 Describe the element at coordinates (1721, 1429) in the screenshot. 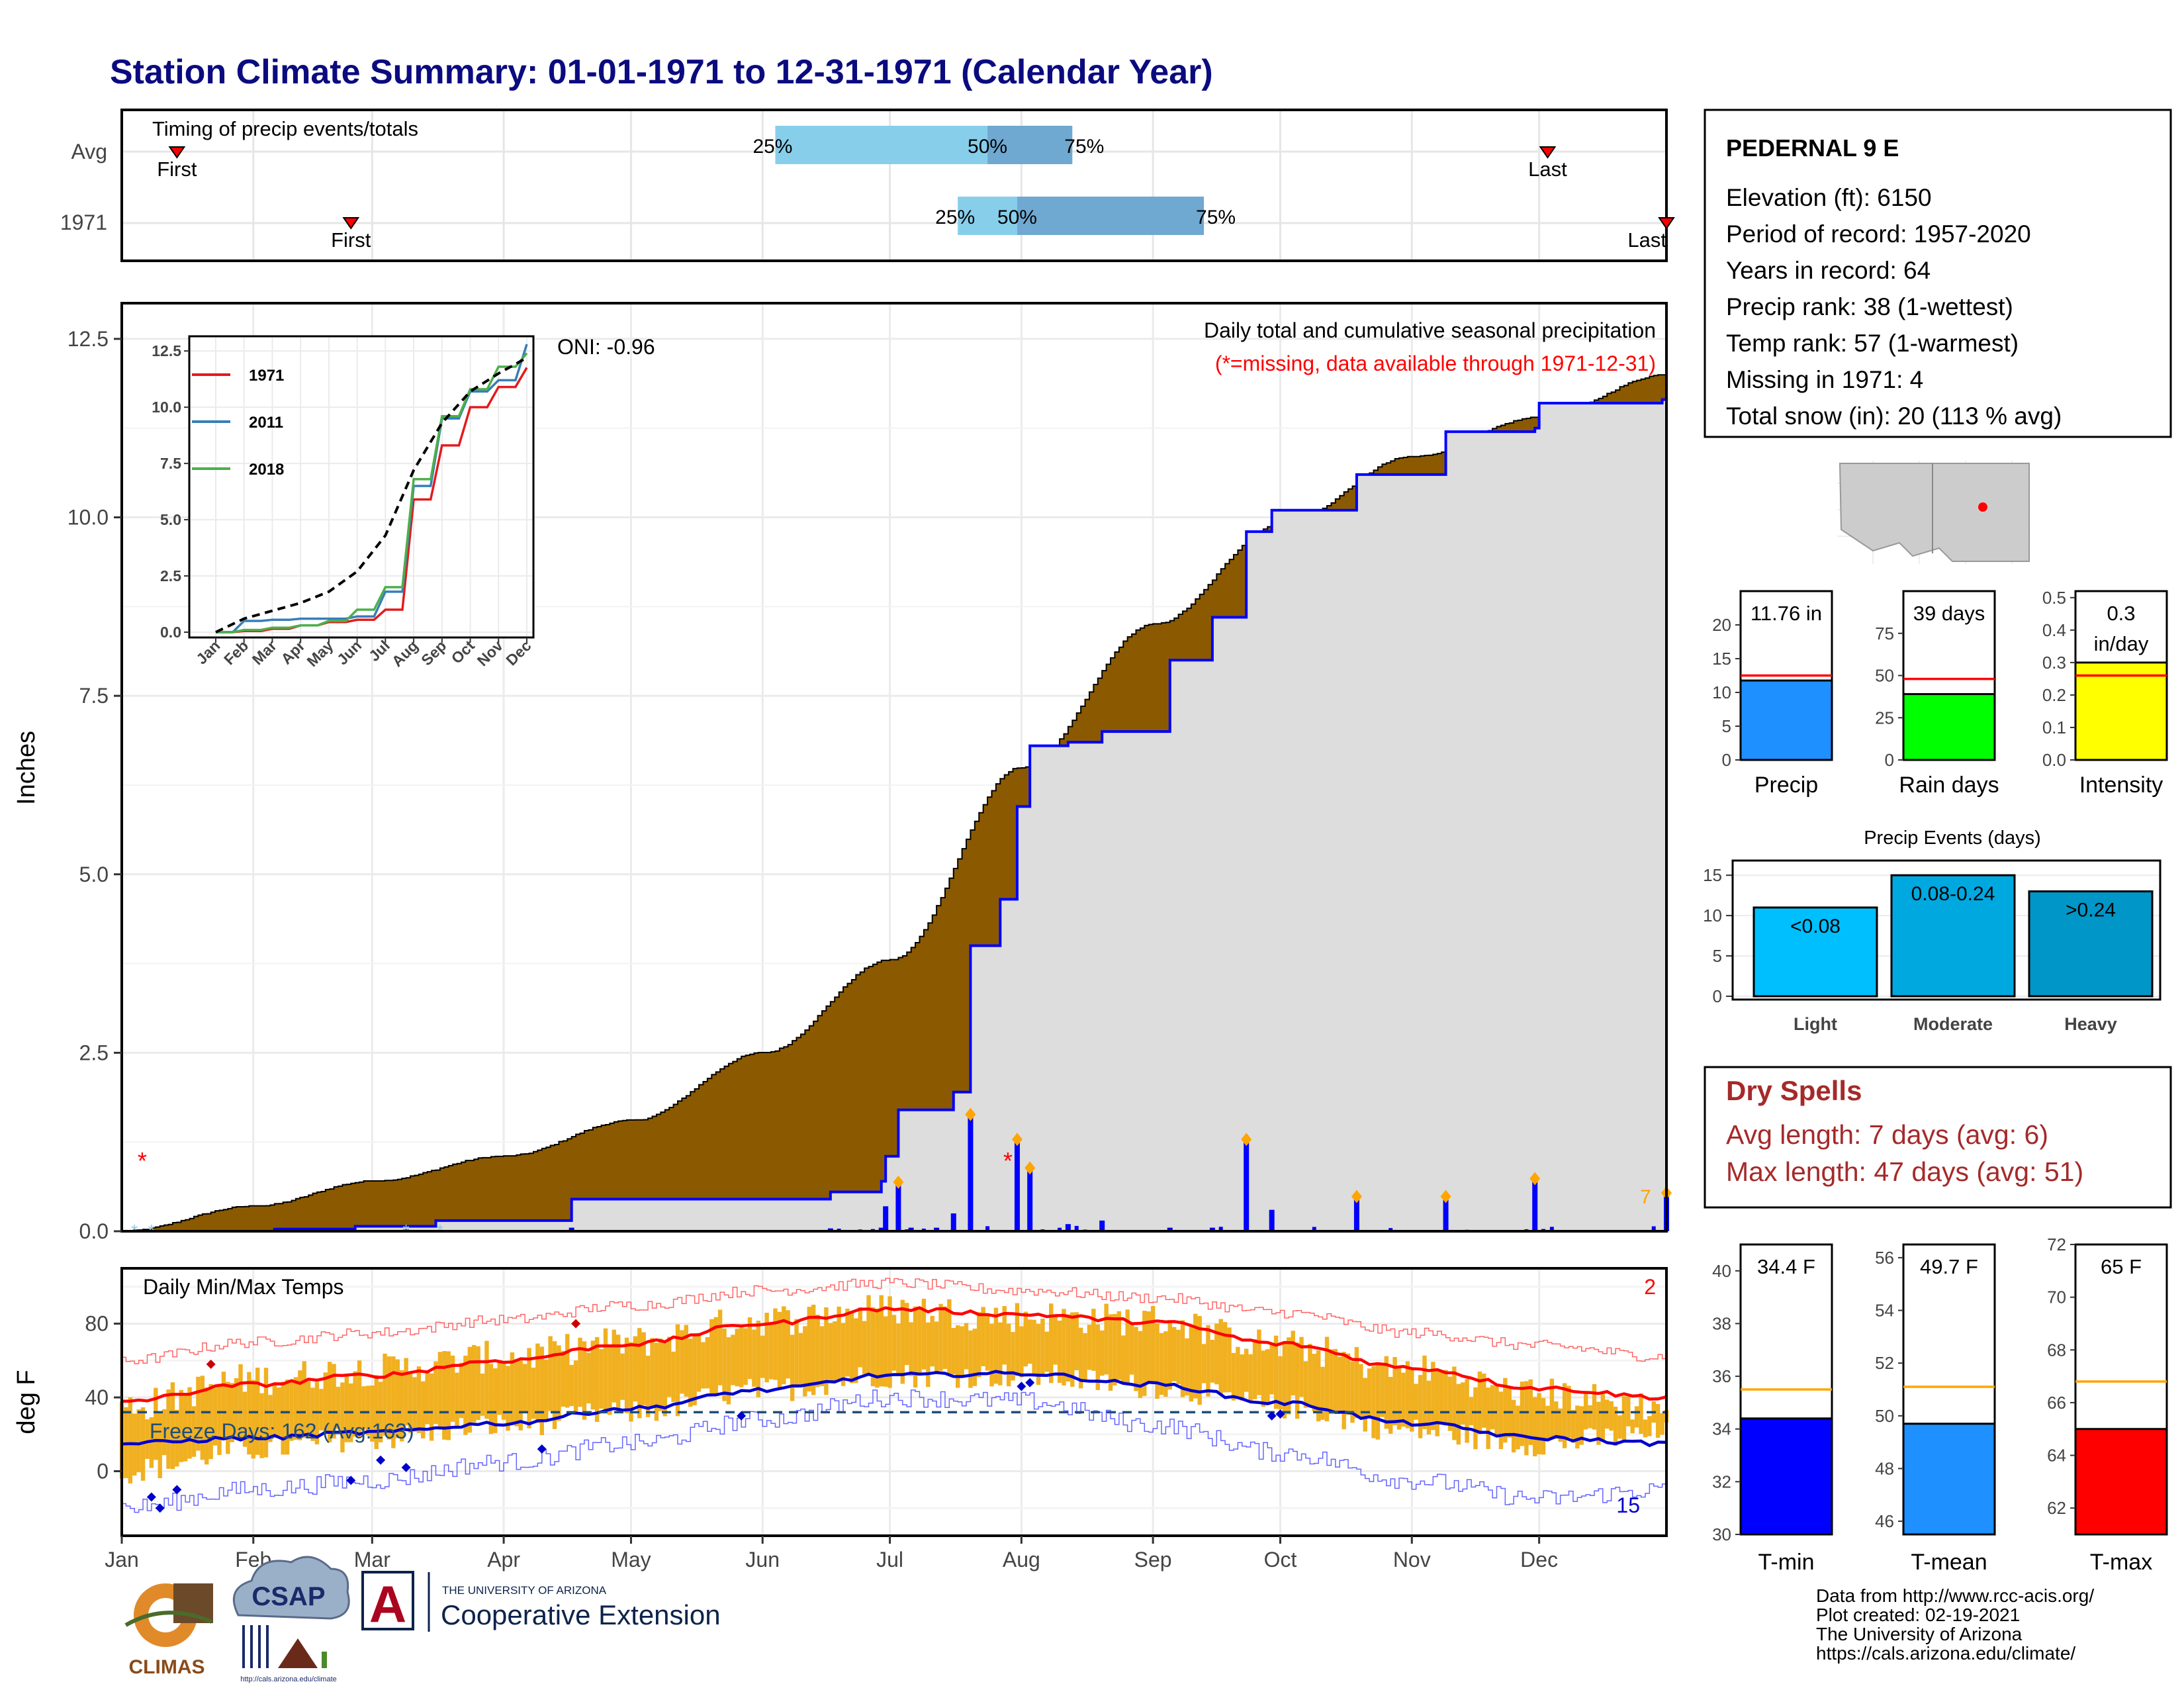

I see `temp-summary-0-ytick-label: 34` at that location.